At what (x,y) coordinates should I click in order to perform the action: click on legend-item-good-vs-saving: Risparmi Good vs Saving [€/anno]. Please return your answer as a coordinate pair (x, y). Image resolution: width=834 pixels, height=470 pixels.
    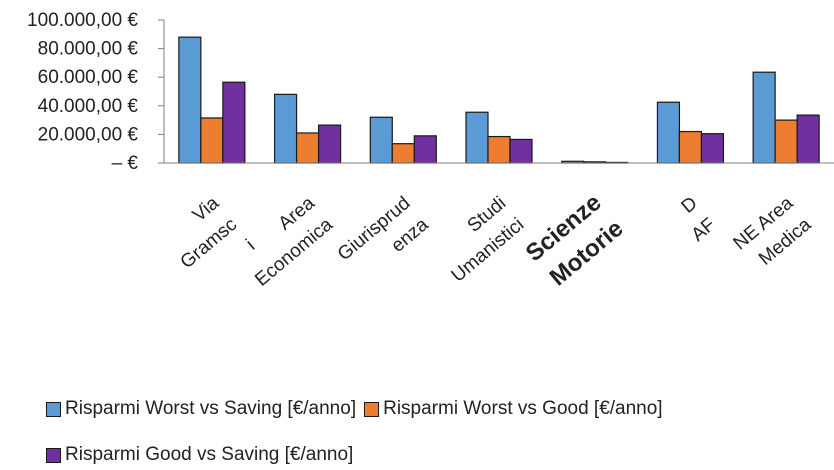
    Looking at the image, I should click on (199, 455).